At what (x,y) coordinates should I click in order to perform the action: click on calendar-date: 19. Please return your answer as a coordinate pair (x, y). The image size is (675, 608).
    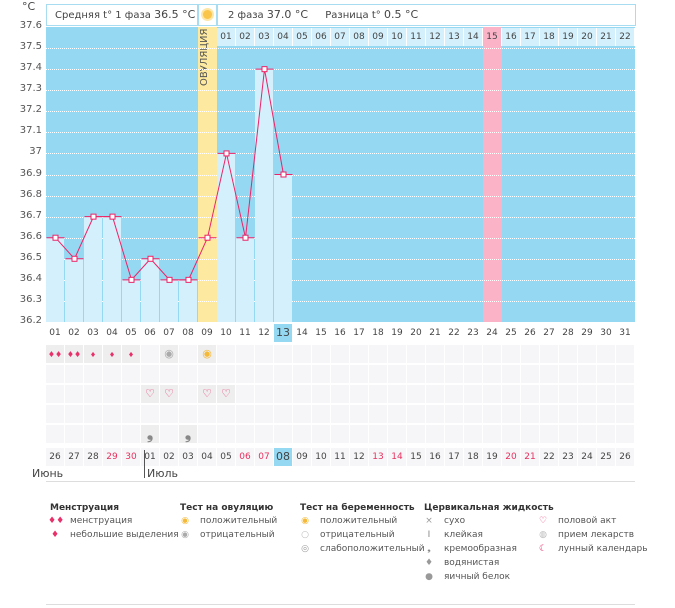
    Looking at the image, I should click on (492, 457).